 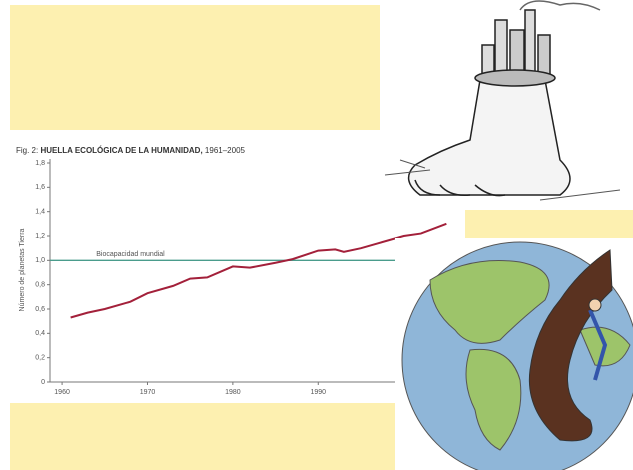 What do you see at coordinates (40, 236) in the screenshot?
I see `y-tick-label: 1,2` at bounding box center [40, 236].